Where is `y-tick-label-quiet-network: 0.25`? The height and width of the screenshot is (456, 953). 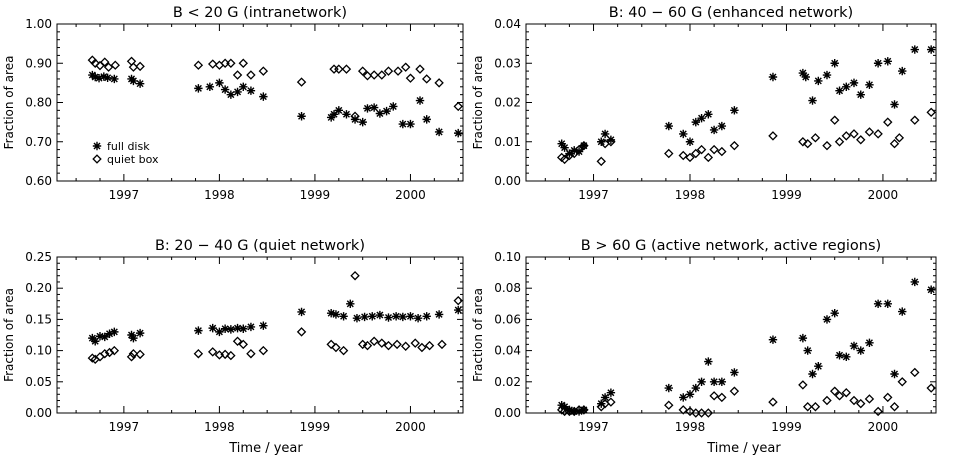
y-tick-label-quiet-network: 0.25 is located at coordinates (38, 257).